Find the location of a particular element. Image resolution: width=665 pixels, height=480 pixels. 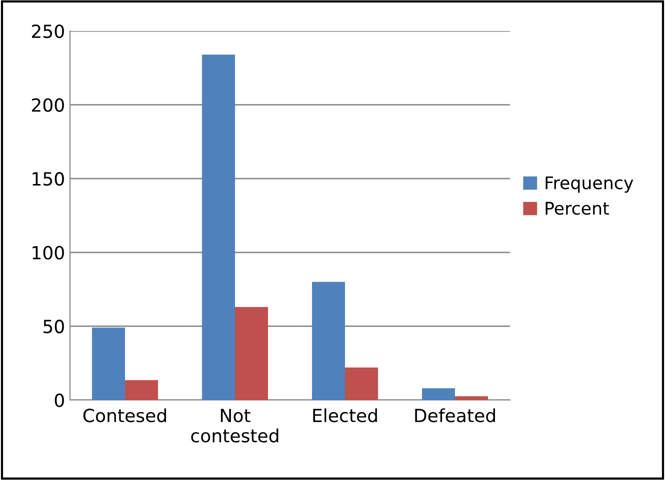

x-tick-label: Contesed is located at coordinates (124, 415).